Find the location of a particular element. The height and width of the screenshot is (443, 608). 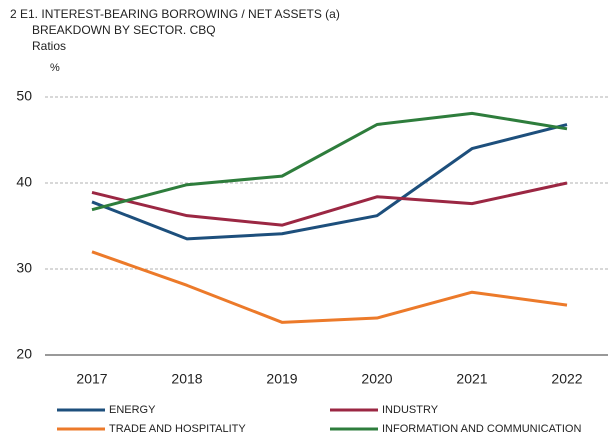

x-tick-label: 2021 is located at coordinates (471, 379).